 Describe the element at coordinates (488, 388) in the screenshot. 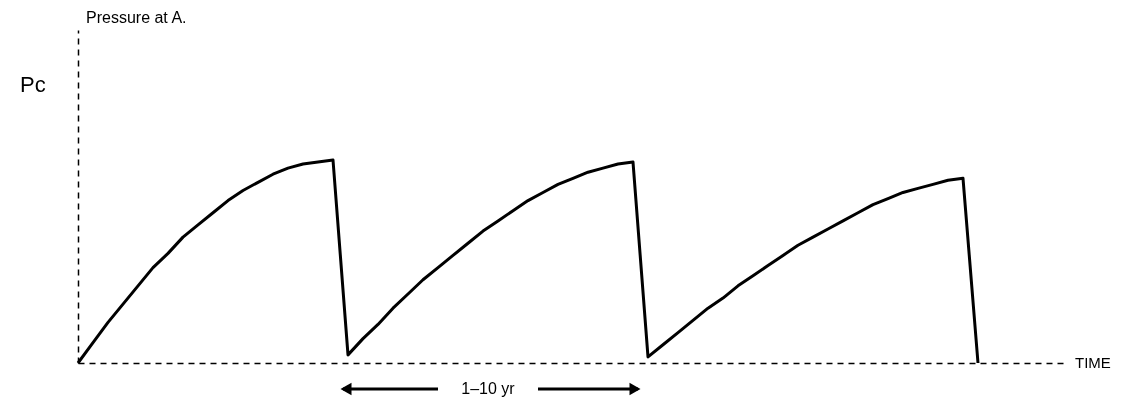

I see `text: 1–10 yr` at that location.